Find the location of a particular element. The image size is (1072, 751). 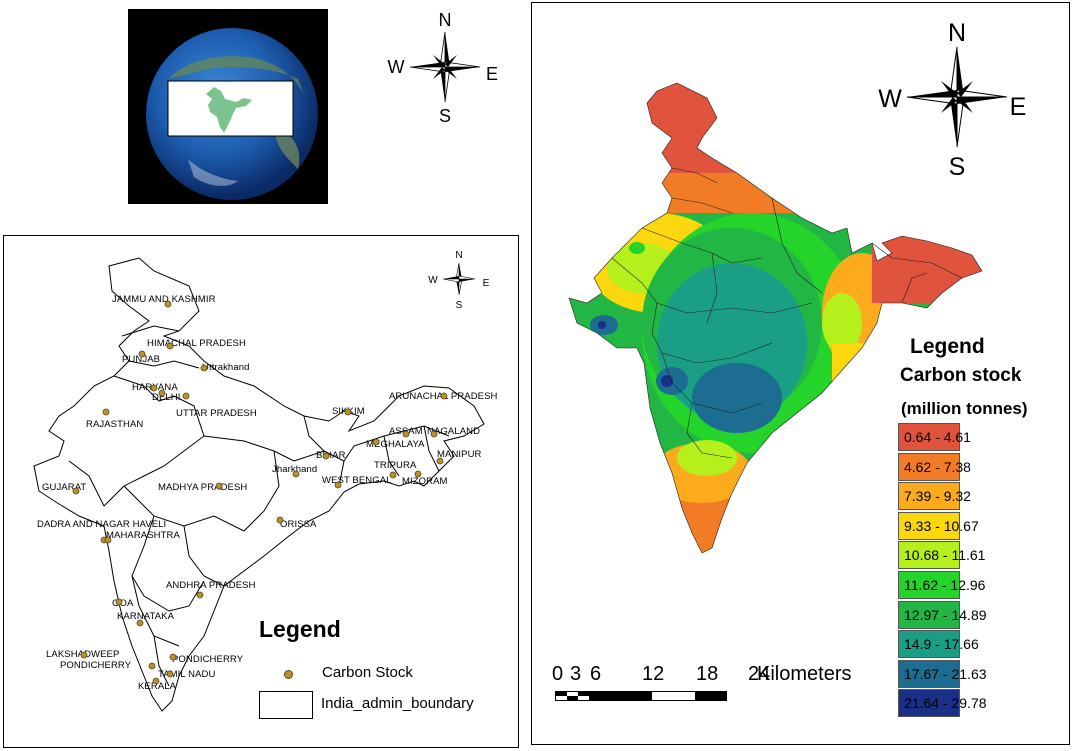

legend-class-label: 9.33 - 10.67 is located at coordinates (941, 525).